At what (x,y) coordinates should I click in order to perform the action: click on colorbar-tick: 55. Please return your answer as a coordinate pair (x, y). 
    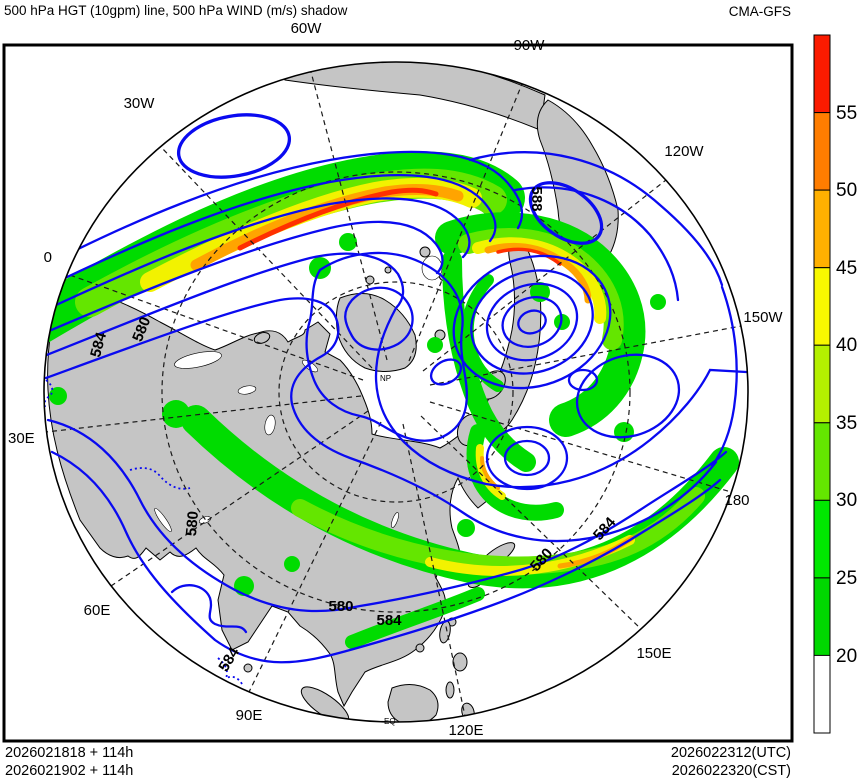
    Looking at the image, I should click on (846, 113).